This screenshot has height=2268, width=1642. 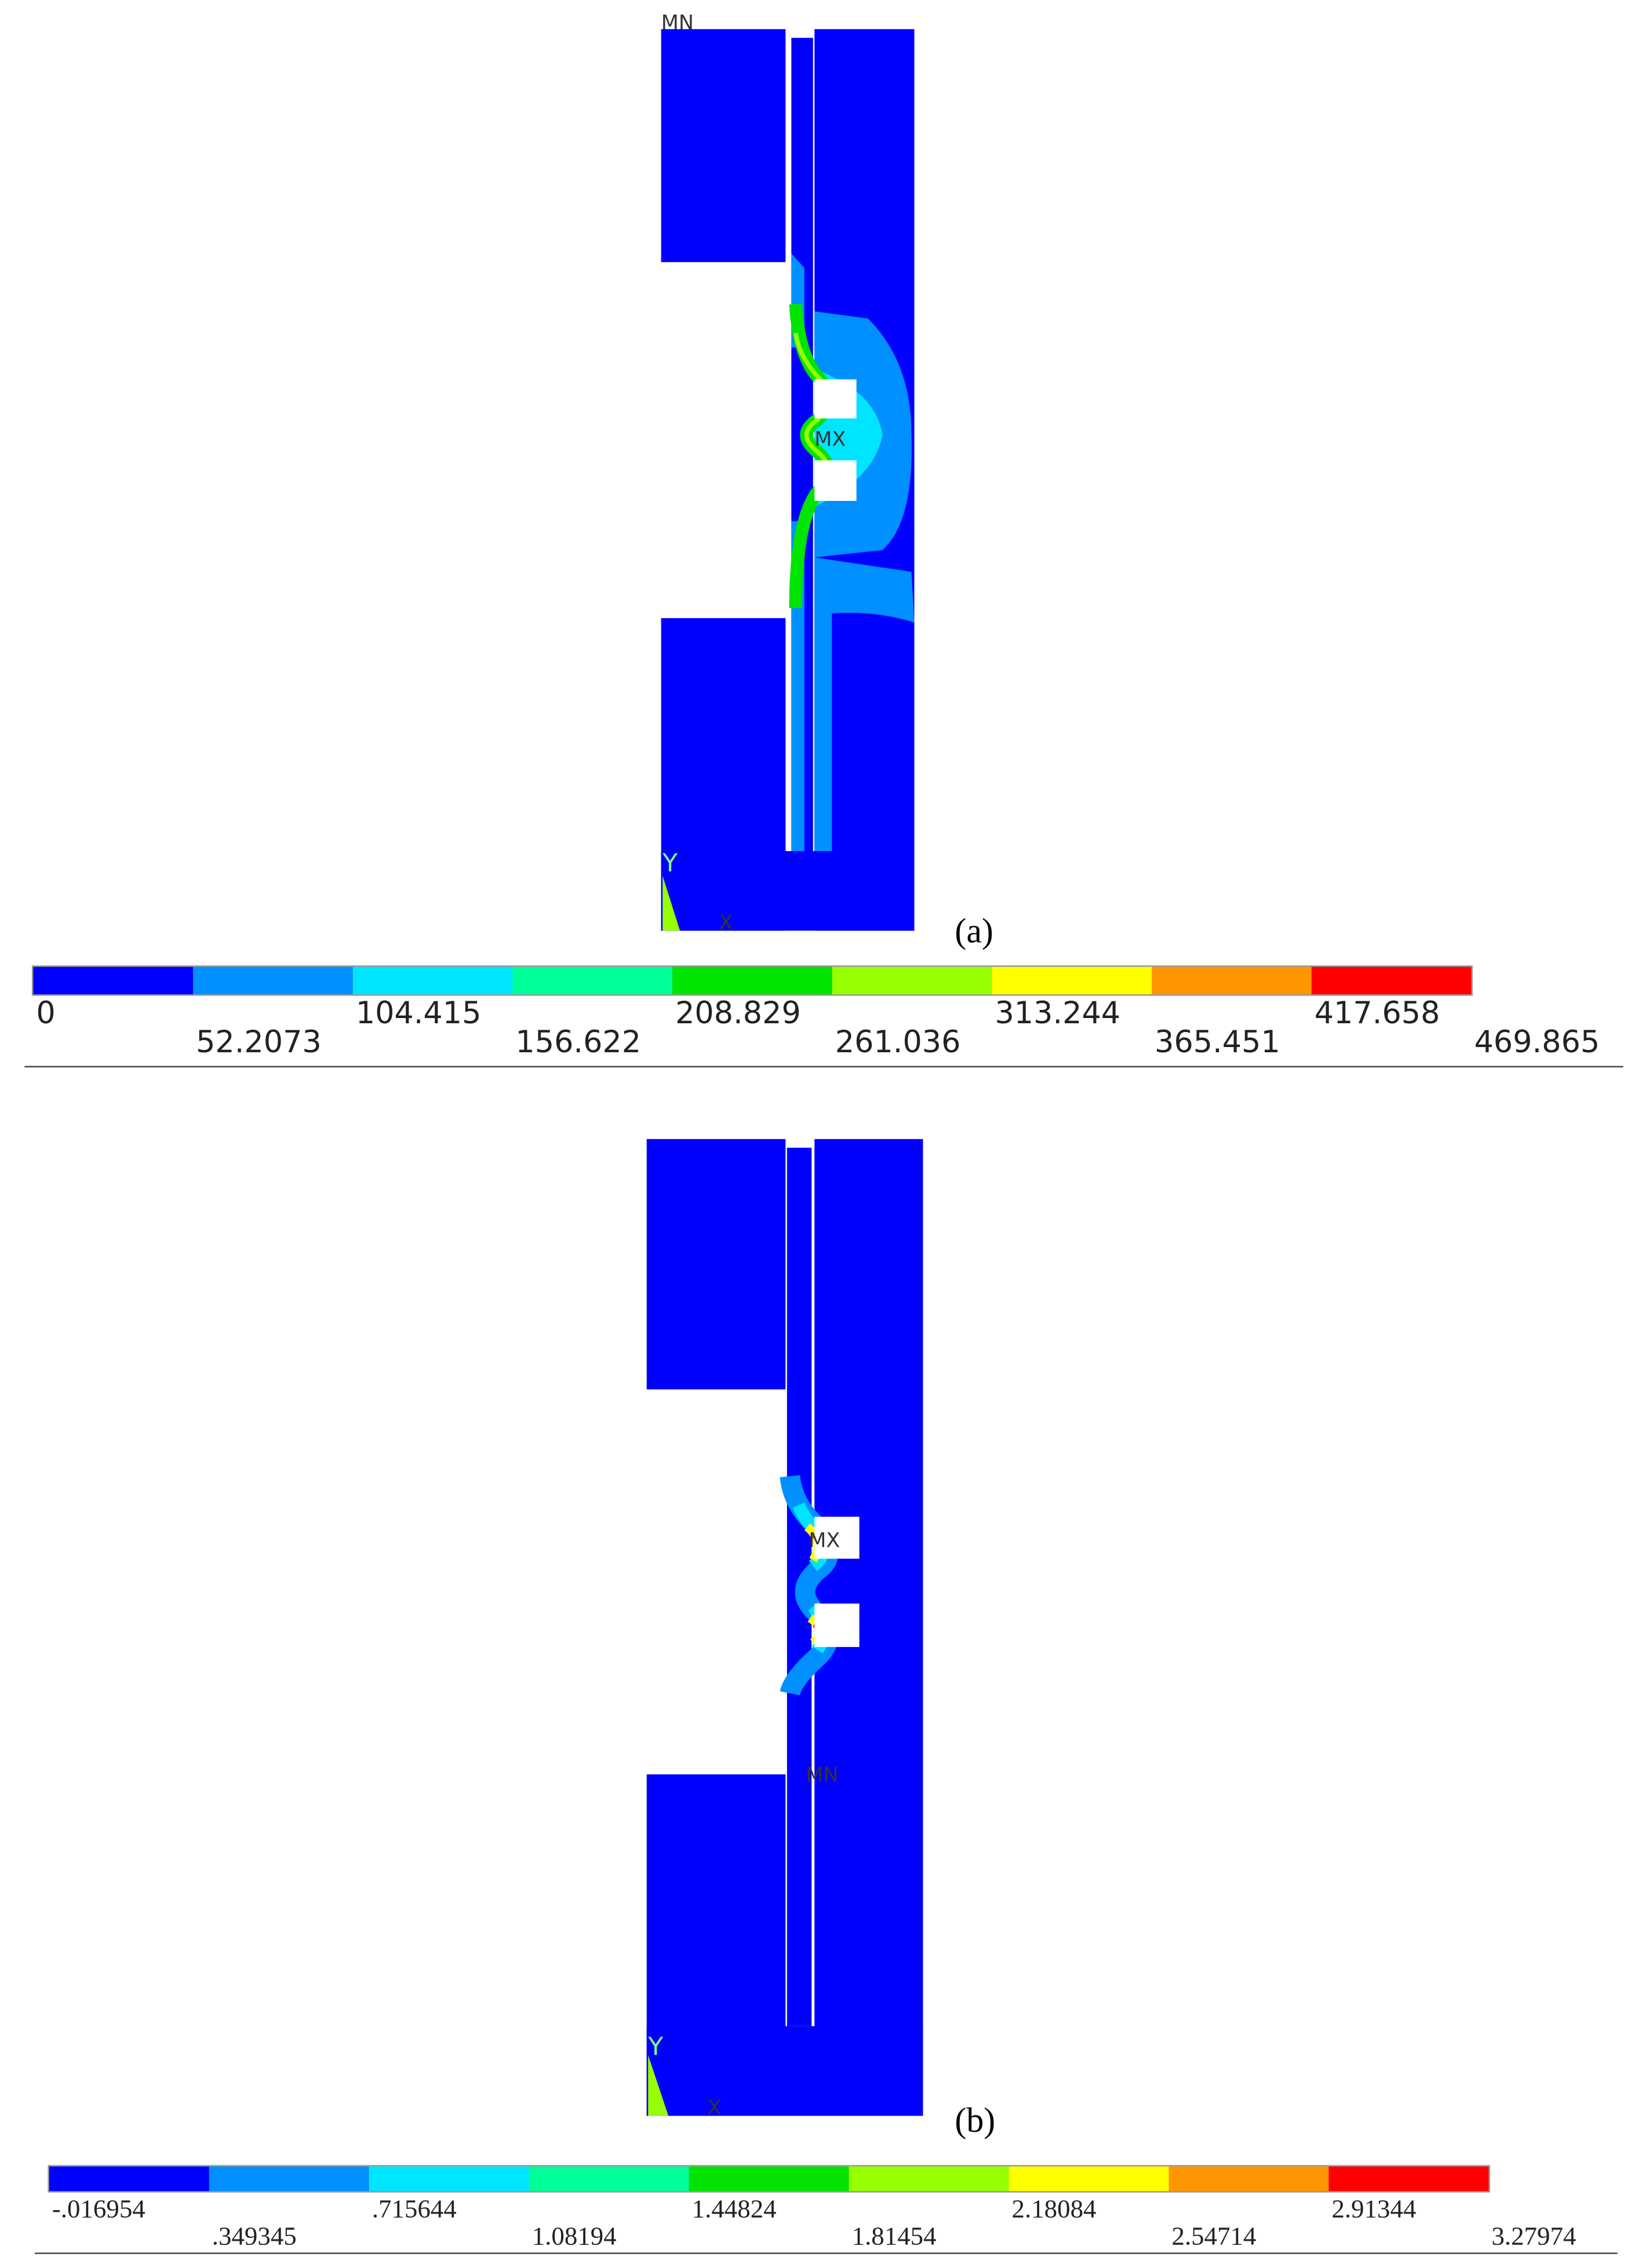 I want to click on legend-tick-label: 104.415, so click(x=419, y=1013).